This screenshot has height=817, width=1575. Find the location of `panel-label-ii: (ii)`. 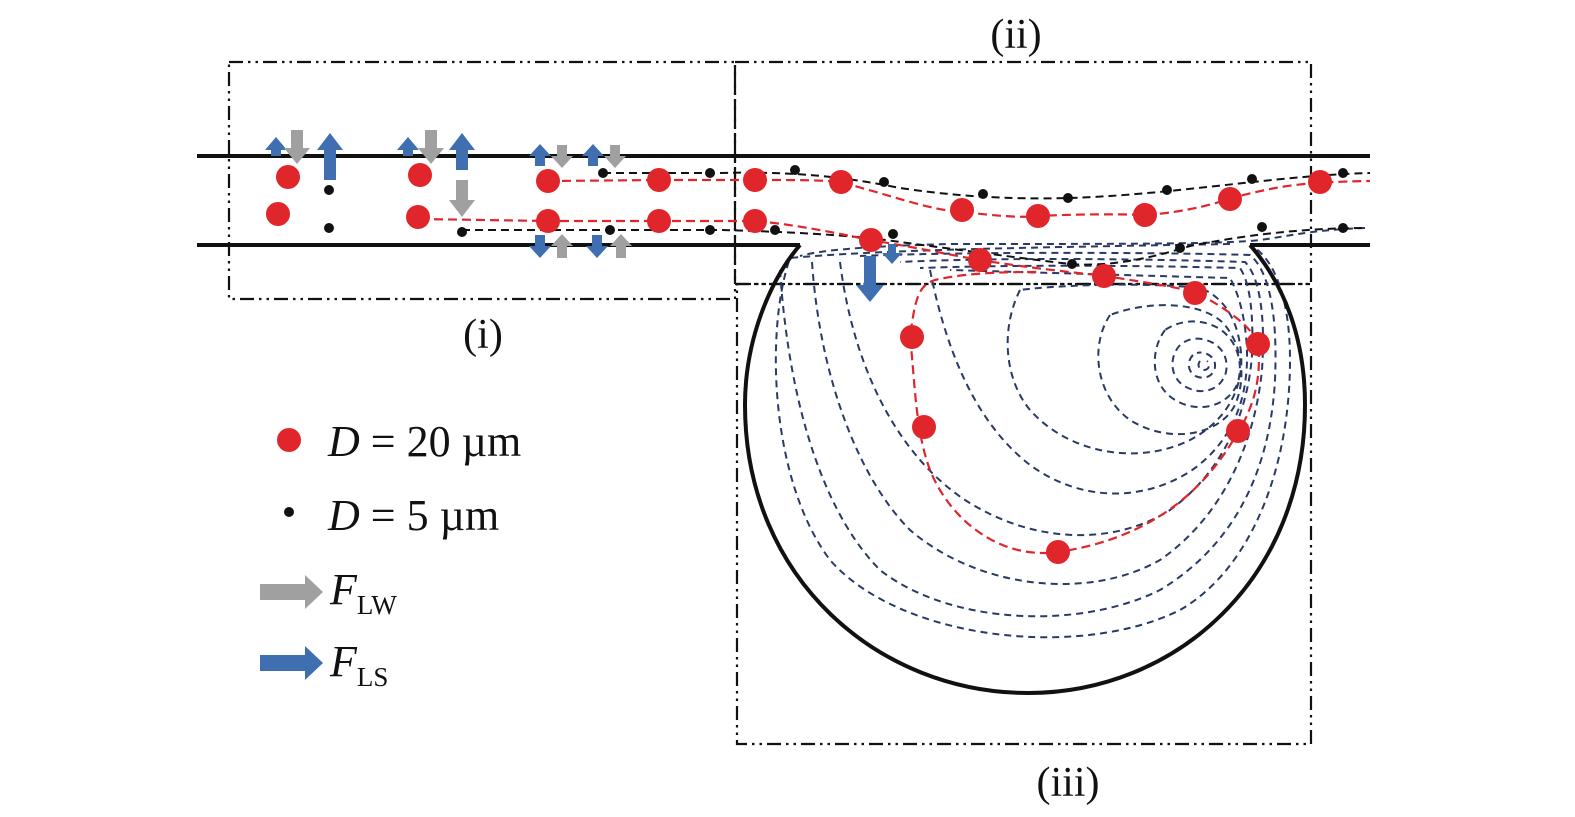

panel-label-ii: (ii) is located at coordinates (1015, 35).